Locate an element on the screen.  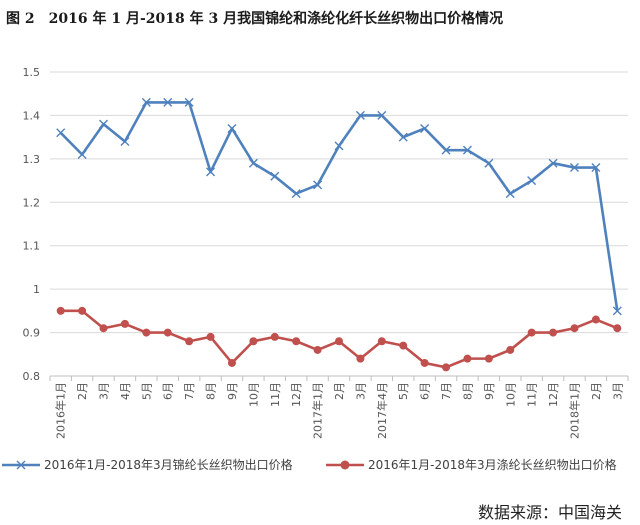
y-tick-label: 1.1 is located at coordinates (32, 246).